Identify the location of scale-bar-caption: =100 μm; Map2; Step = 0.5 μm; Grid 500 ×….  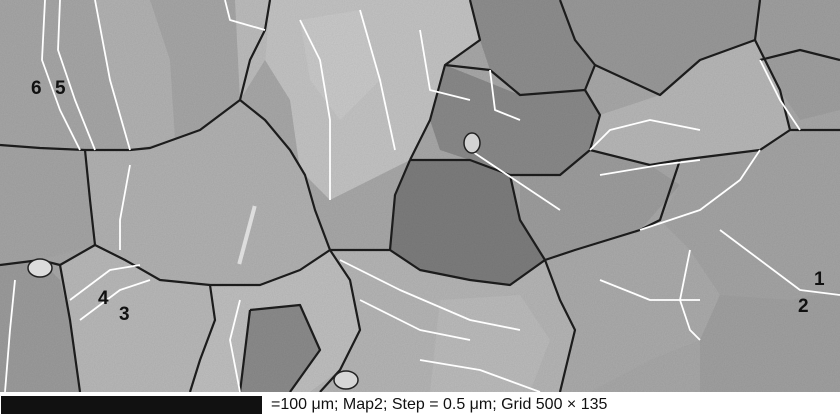
(439, 404).